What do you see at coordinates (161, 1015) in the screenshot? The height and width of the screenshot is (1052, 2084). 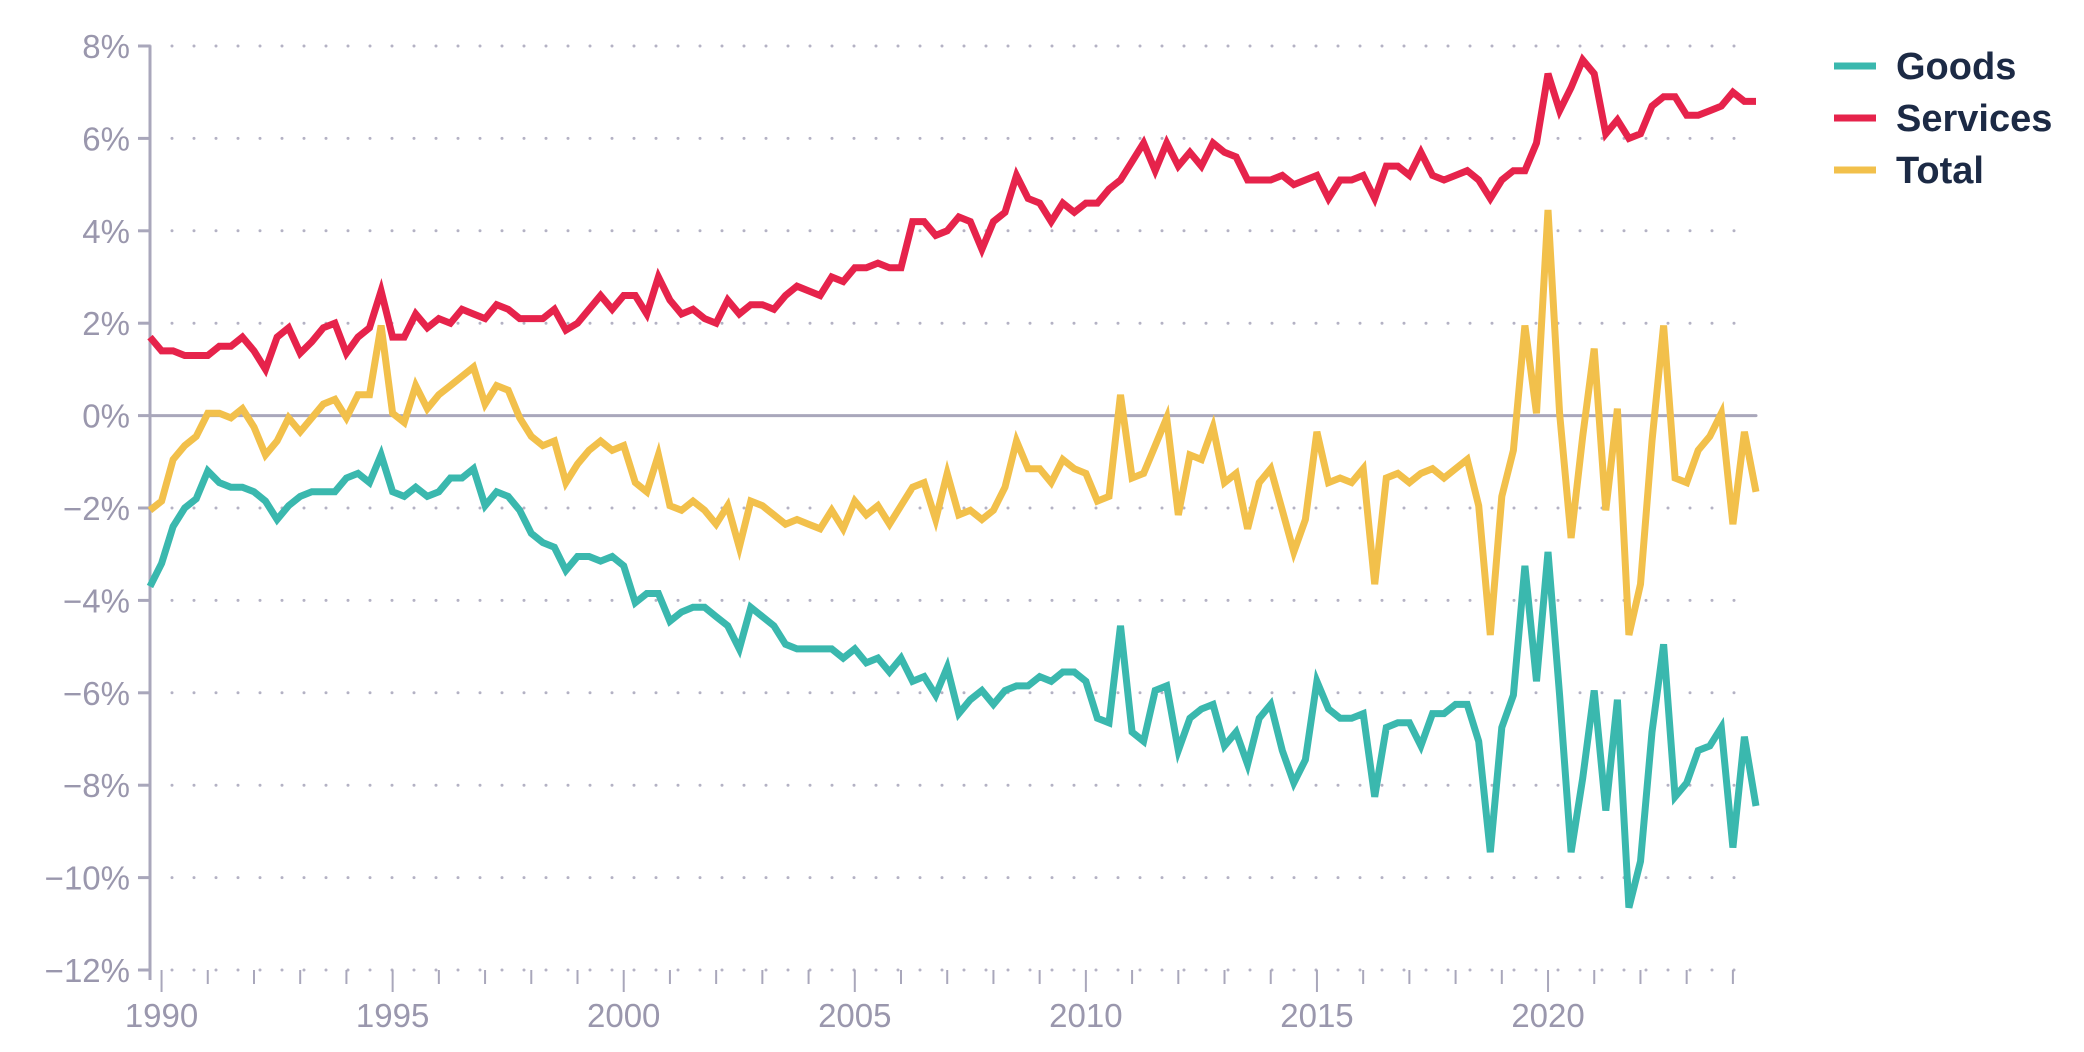 I see `x-tick-label: 1990` at bounding box center [161, 1015].